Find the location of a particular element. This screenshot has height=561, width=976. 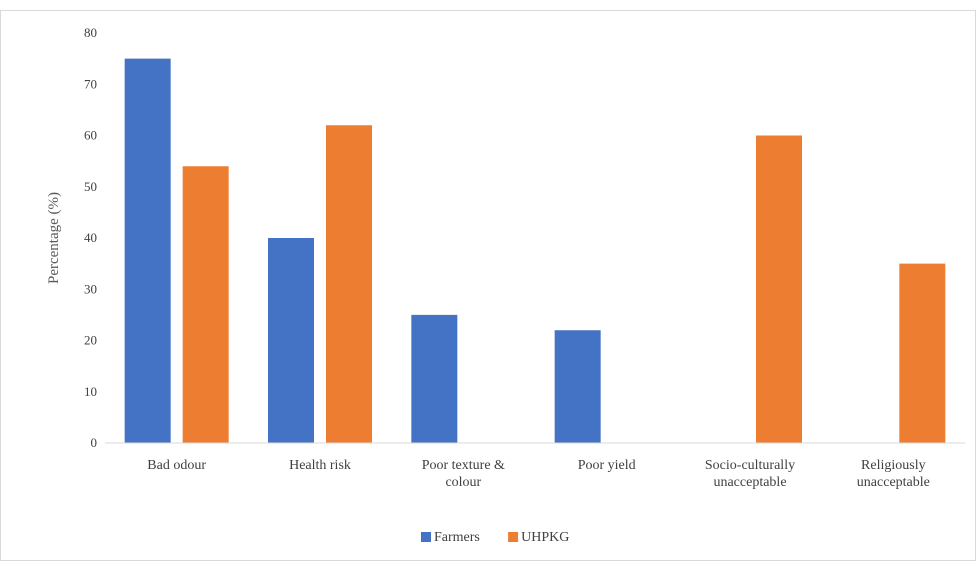

y-tick-label: 70 is located at coordinates (90, 83).